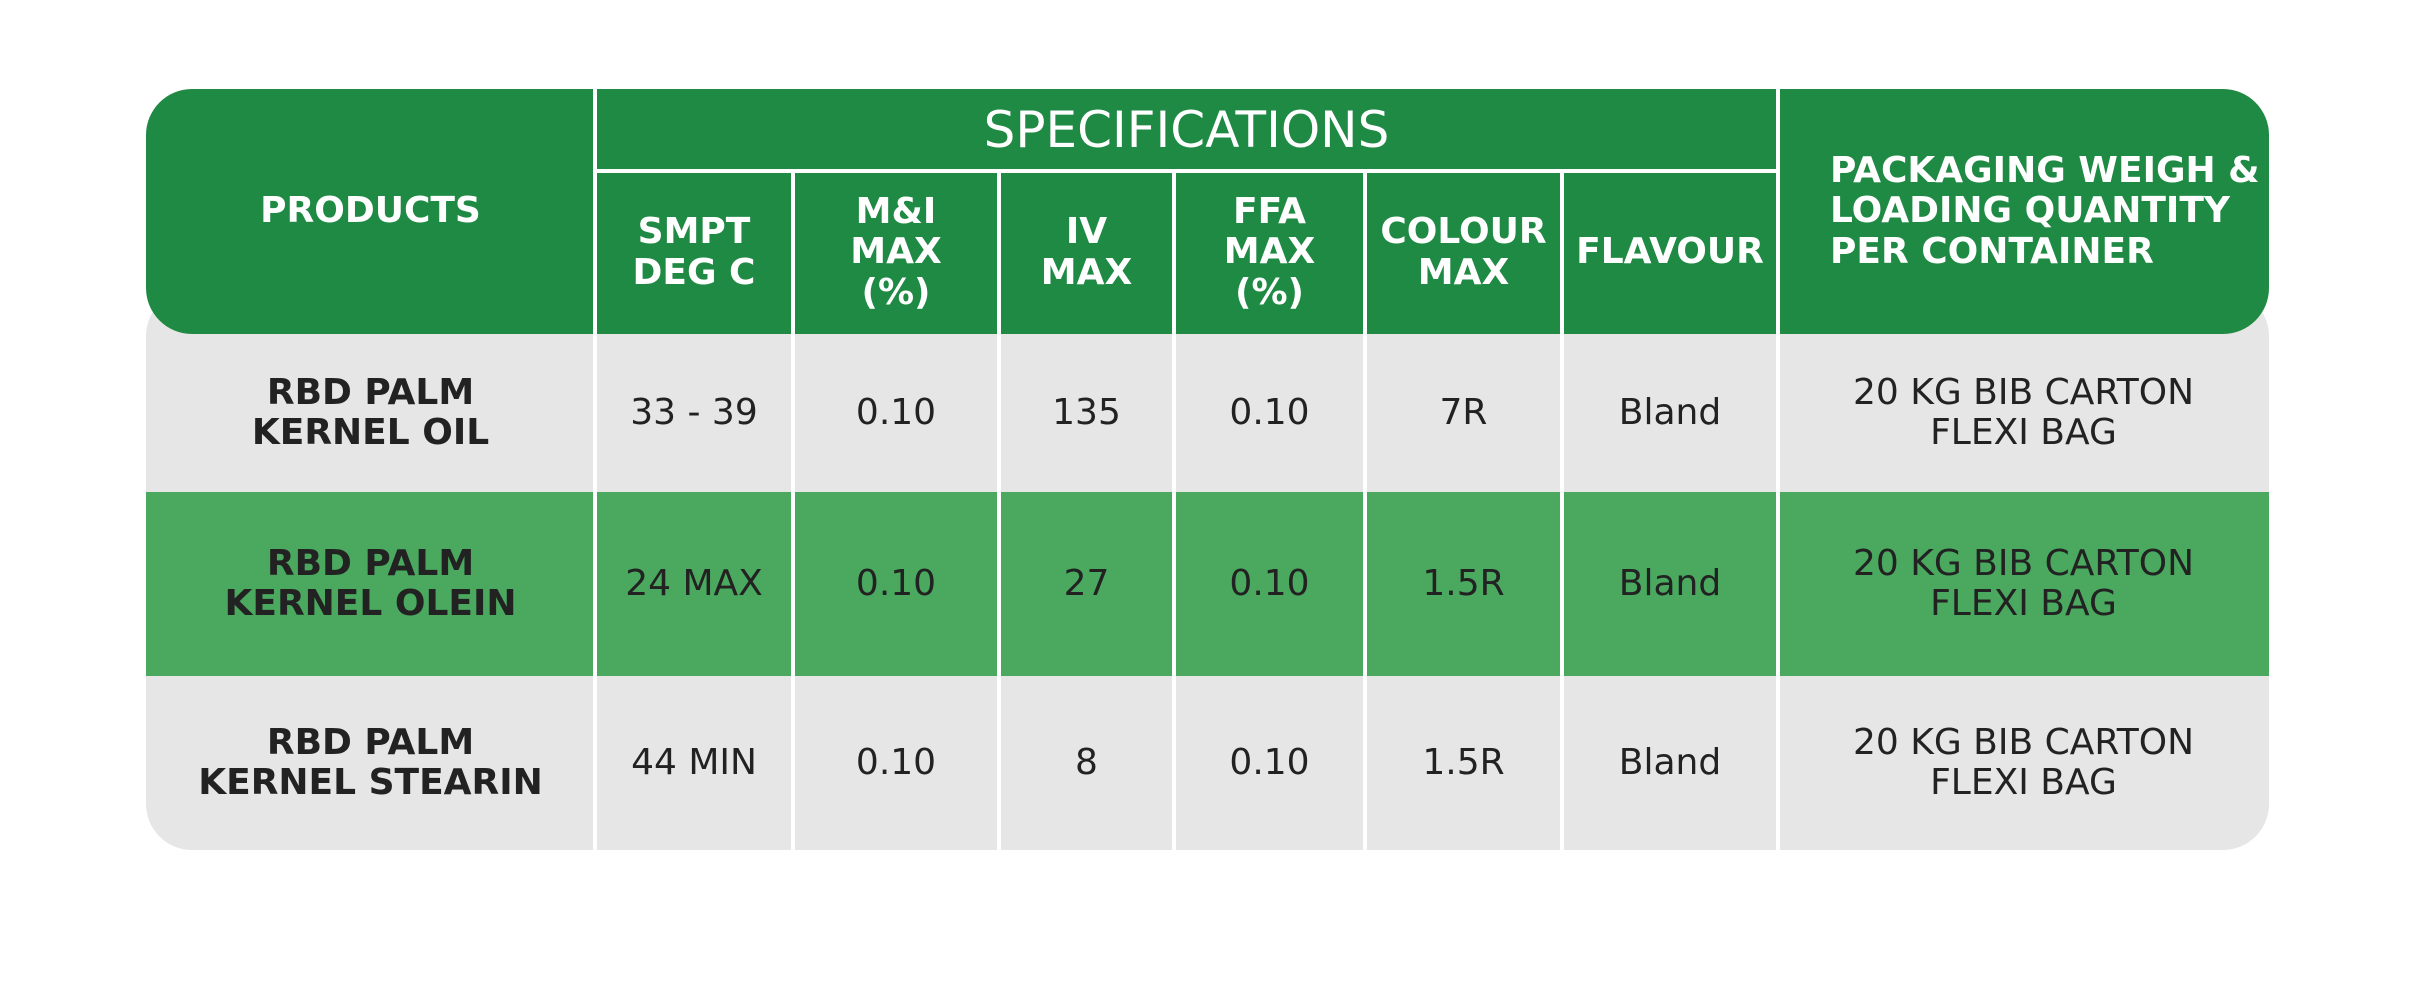 The width and height of the screenshot is (2410, 983). What do you see at coordinates (694, 583) in the screenshot?
I see `table-cell: 24 MAX` at bounding box center [694, 583].